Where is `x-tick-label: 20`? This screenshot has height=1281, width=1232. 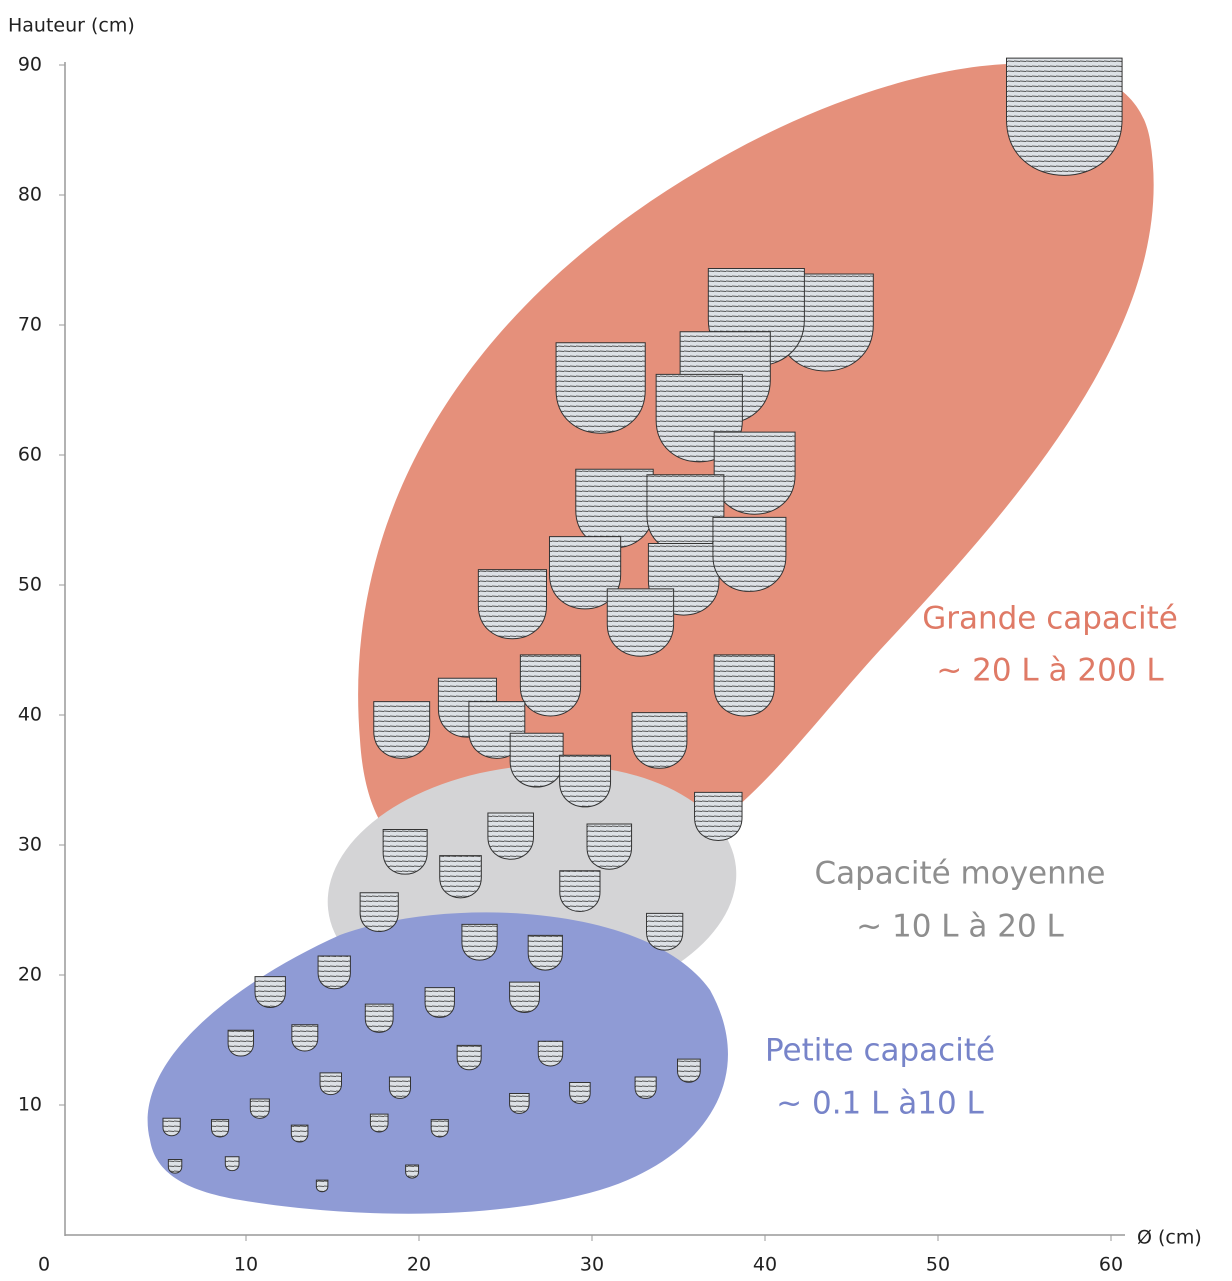 x-tick-label: 20 is located at coordinates (419, 1265).